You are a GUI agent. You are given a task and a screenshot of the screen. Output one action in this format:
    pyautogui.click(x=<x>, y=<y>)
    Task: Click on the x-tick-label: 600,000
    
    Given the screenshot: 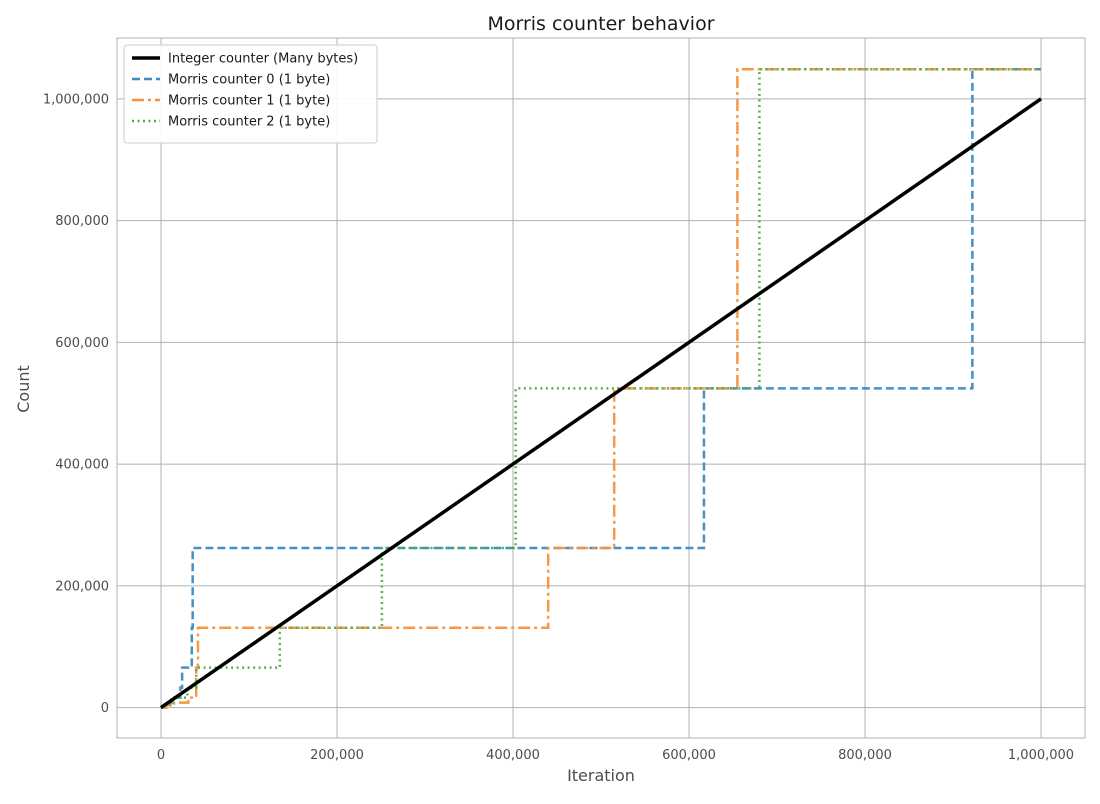 What is the action you would take?
    pyautogui.click(x=689, y=755)
    